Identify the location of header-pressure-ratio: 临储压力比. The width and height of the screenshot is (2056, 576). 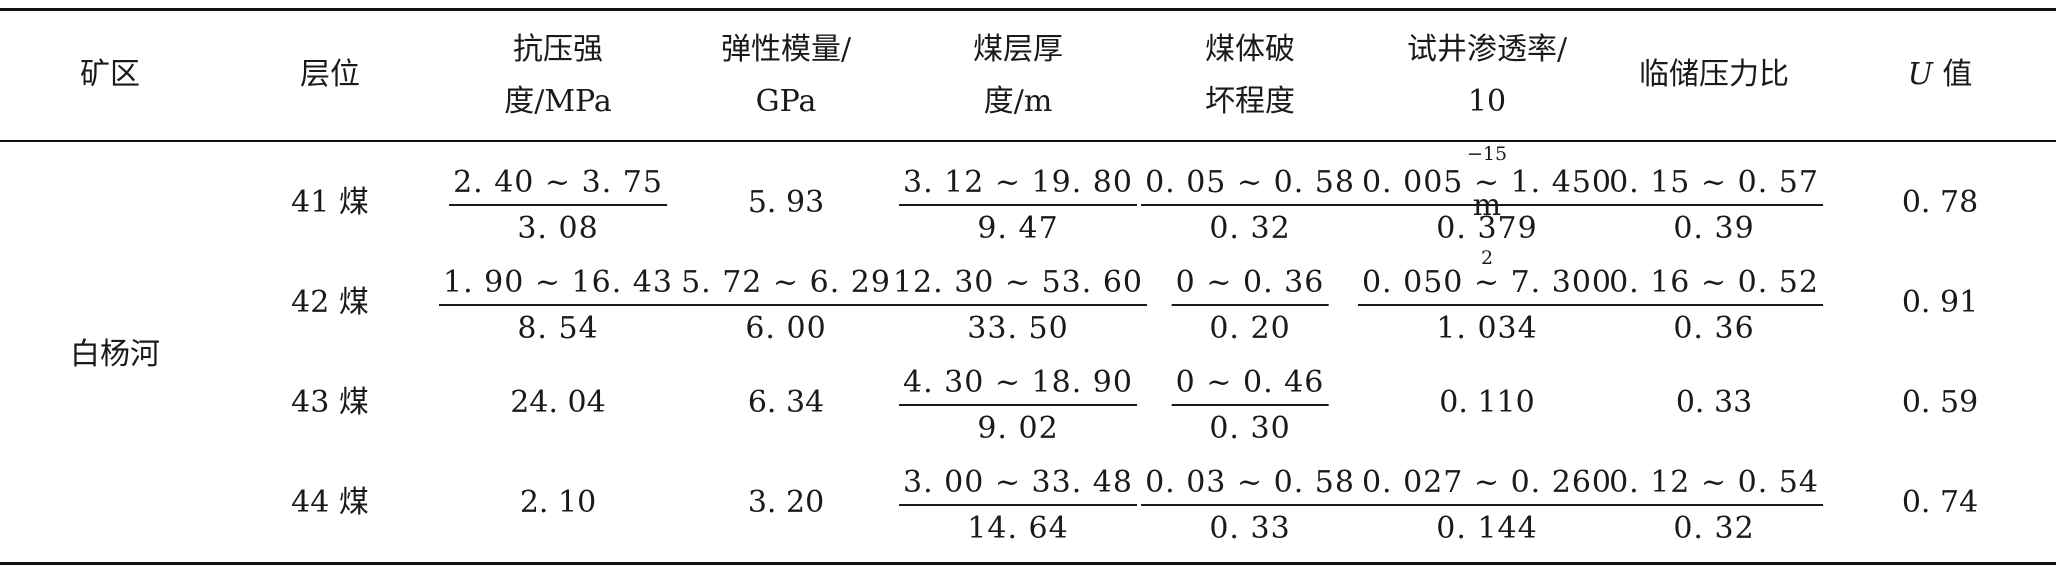
(1714, 74).